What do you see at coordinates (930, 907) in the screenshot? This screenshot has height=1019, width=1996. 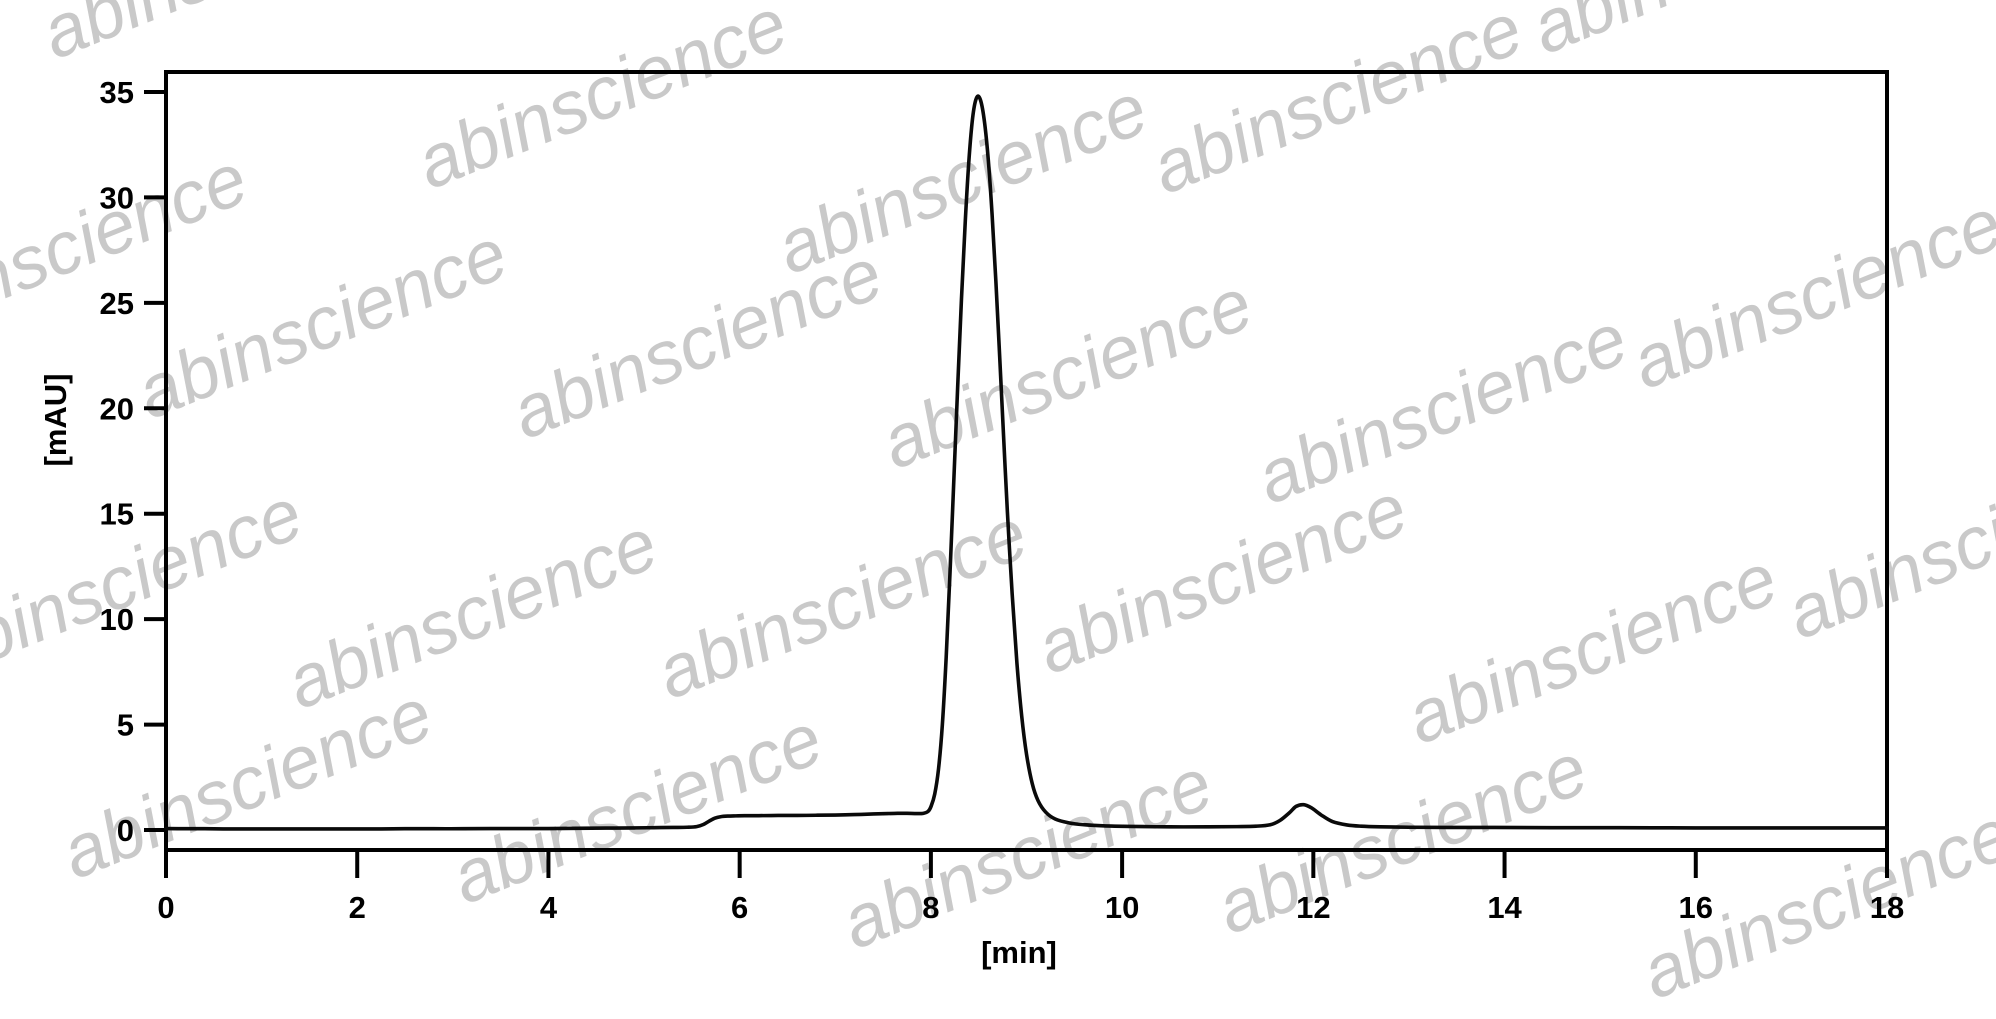 I see `x-tick-label: 8` at bounding box center [930, 907].